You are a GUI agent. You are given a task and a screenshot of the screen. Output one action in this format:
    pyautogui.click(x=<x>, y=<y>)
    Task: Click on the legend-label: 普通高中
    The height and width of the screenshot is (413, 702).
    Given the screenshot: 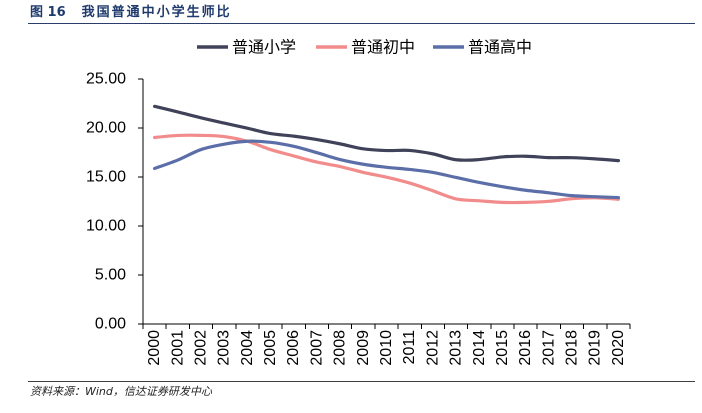 What is the action you would take?
    pyautogui.click(x=500, y=47)
    